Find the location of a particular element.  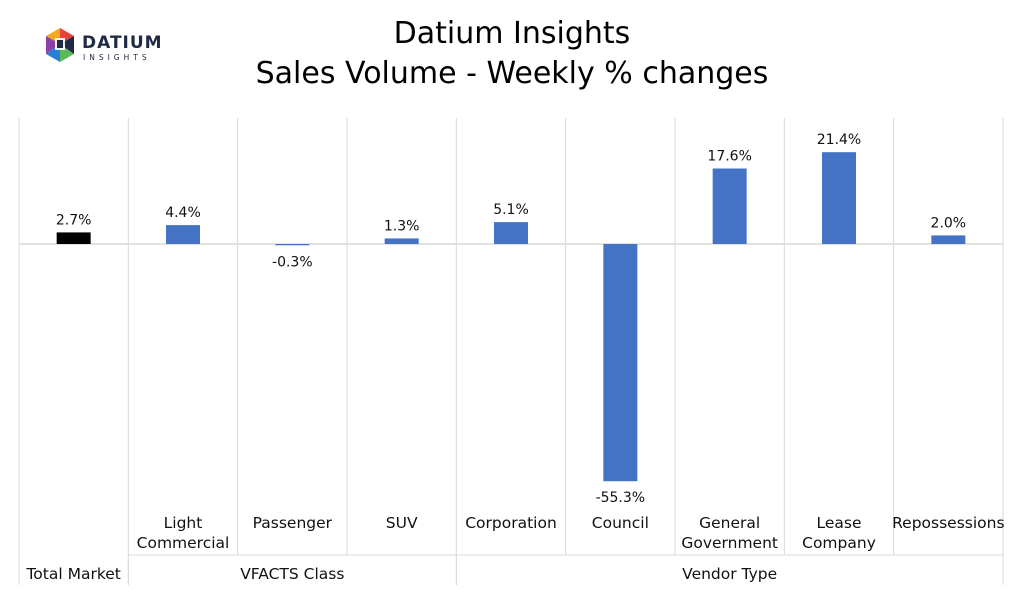

datium-logo: DATIUM INSIGHTS is located at coordinates (104, 45).